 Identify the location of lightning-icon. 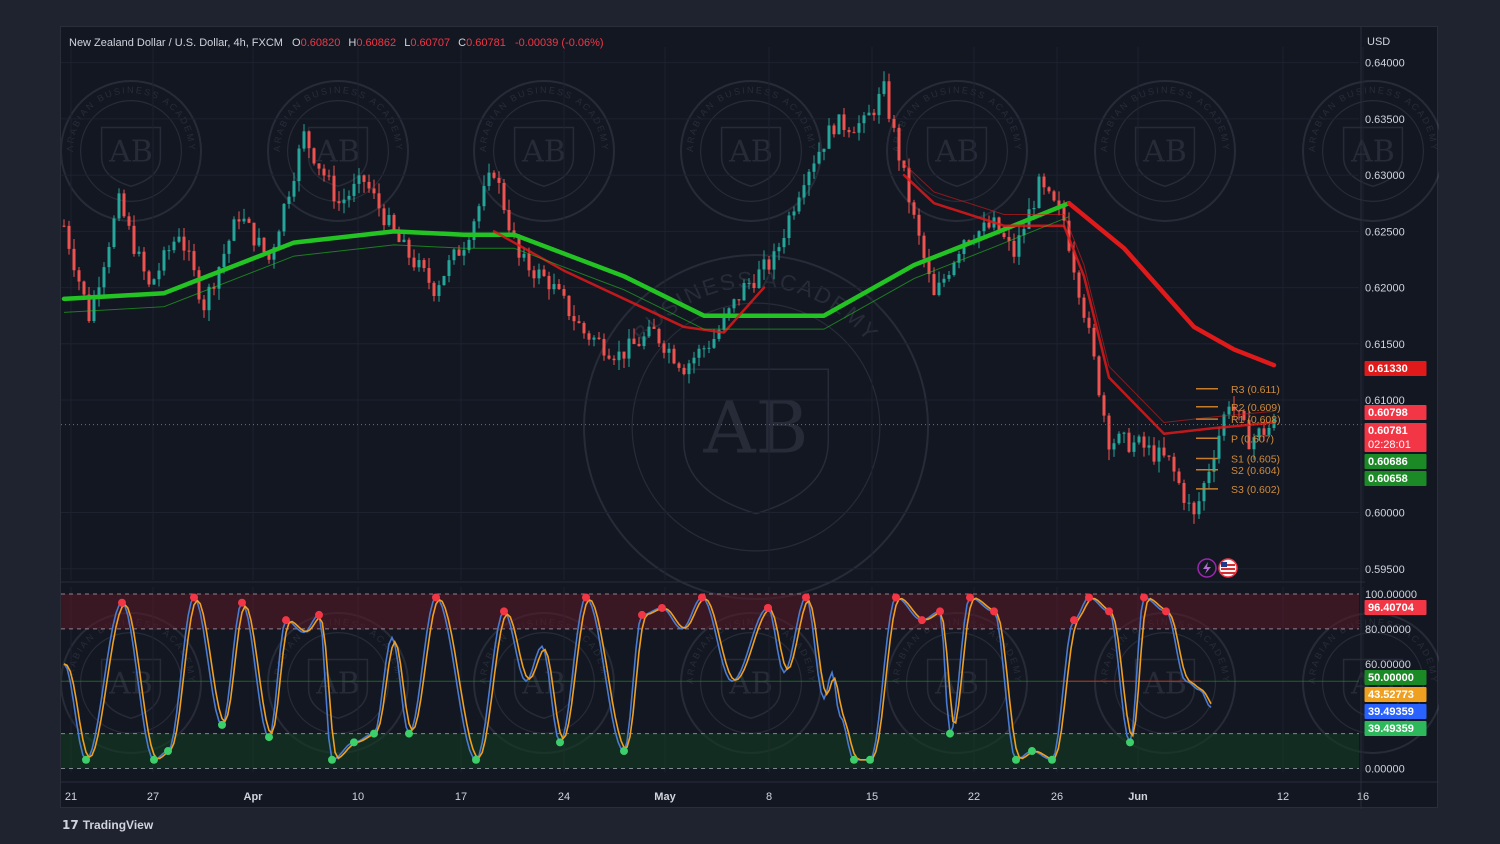
(1207, 568).